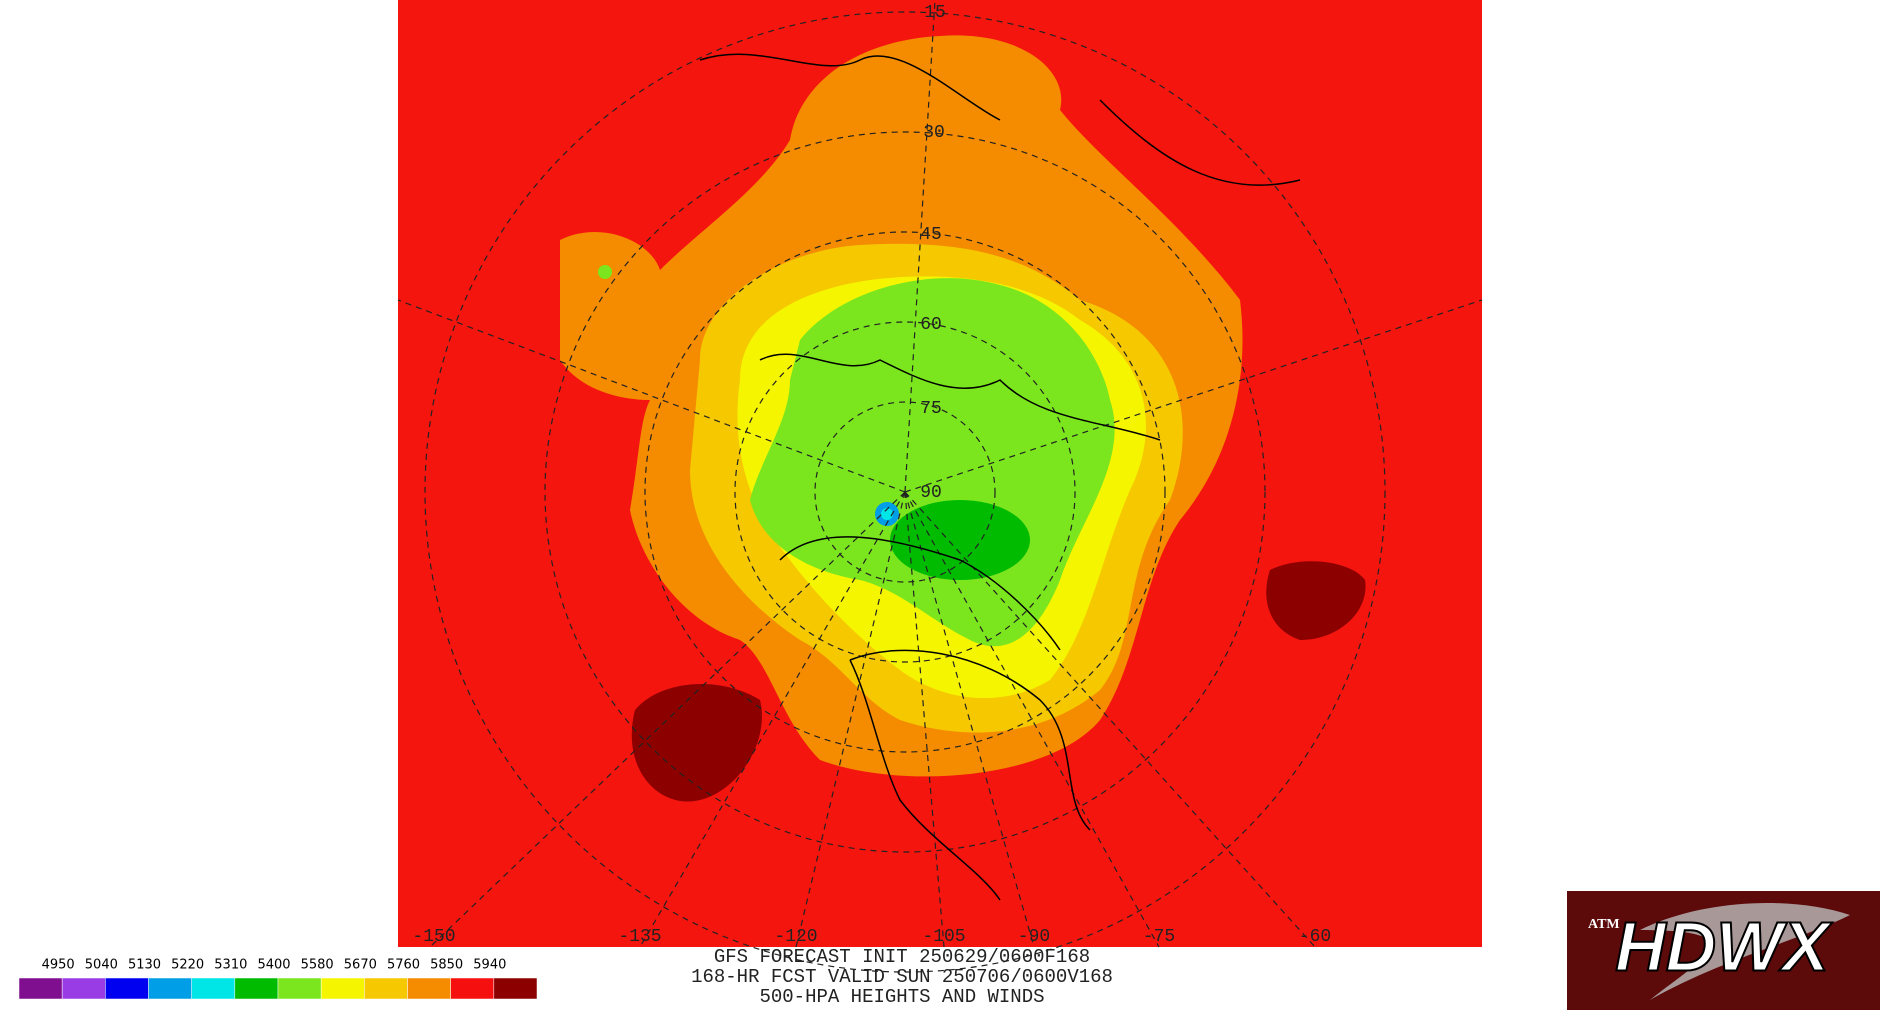 Image resolution: width=1880 pixels, height=1014 pixels. What do you see at coordinates (360, 965) in the screenshot?
I see `colorbar-level: 5670` at bounding box center [360, 965].